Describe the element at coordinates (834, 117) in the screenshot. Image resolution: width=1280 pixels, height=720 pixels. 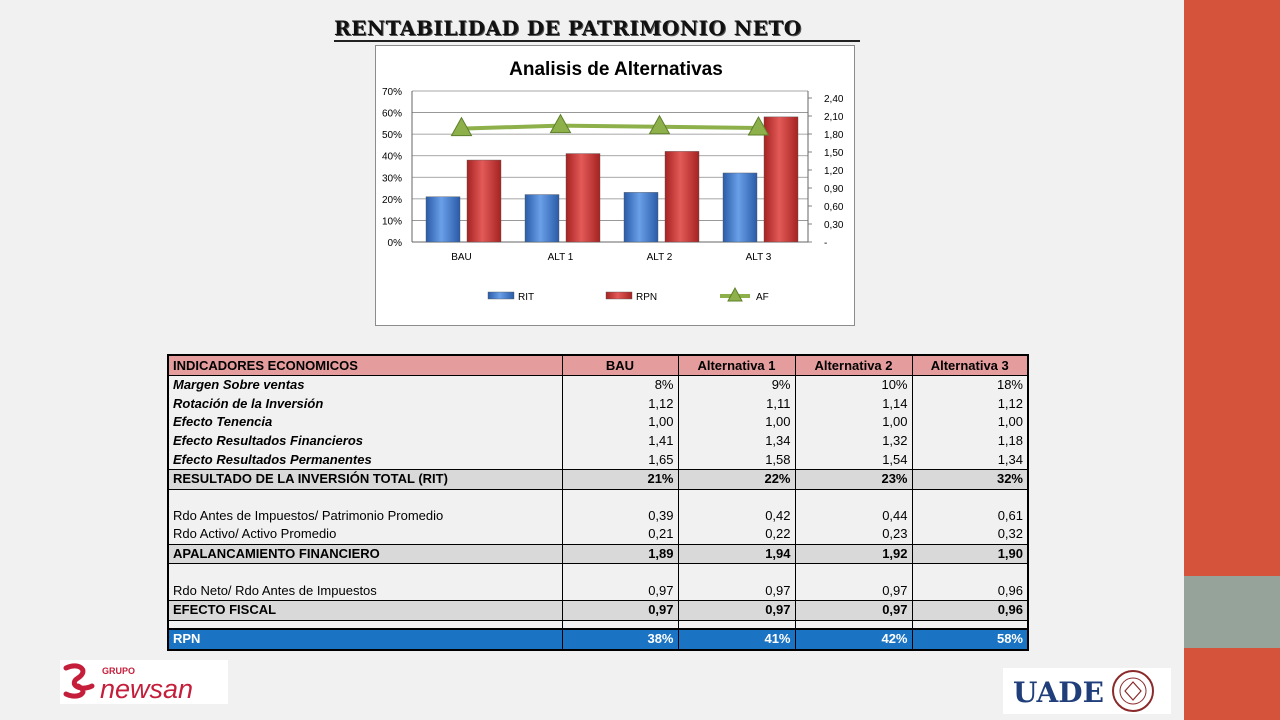
I see `right-axis-tick-label: 2,10` at that location.